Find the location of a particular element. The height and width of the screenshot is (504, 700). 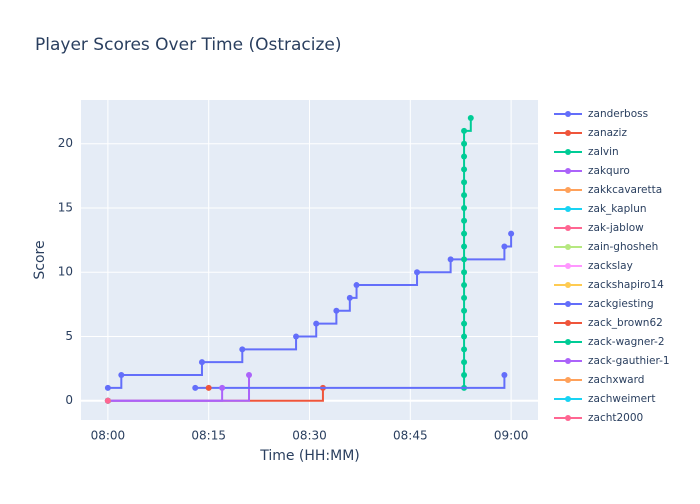

legend-label: zackshapiro14 is located at coordinates (626, 285).